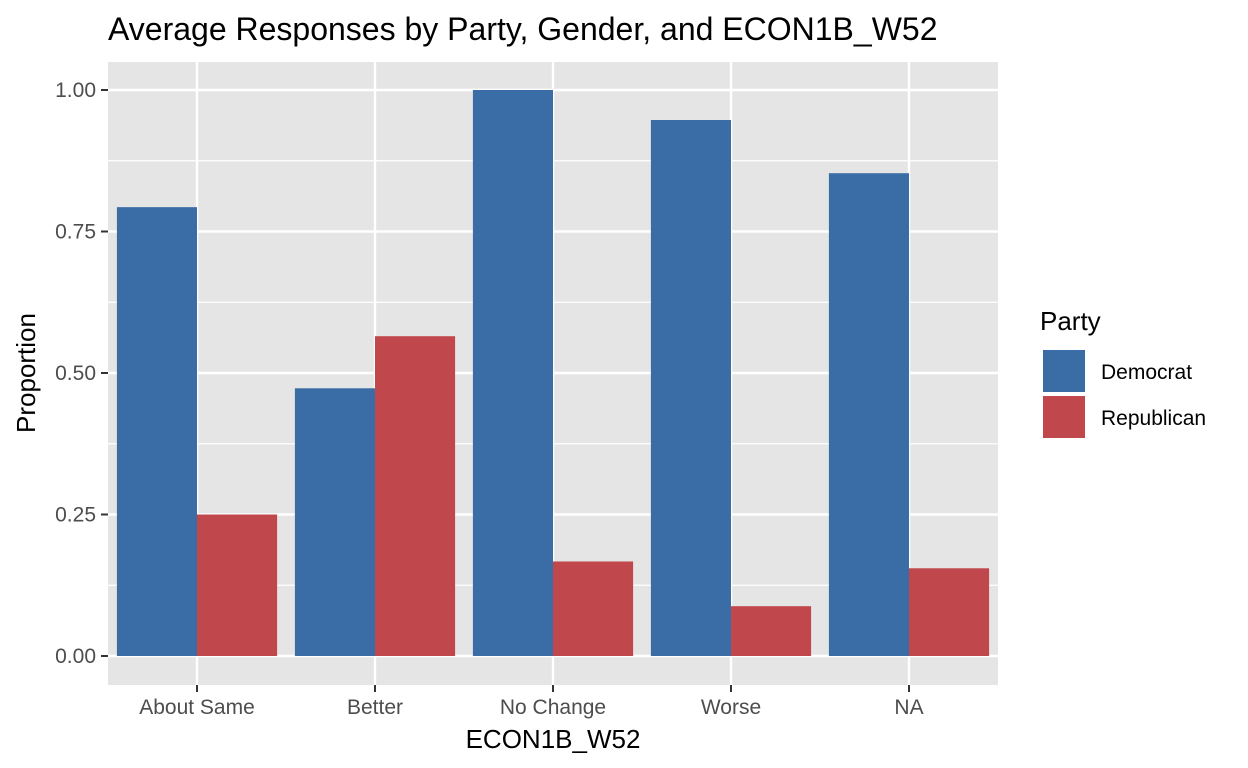 This screenshot has width=1248, height=768. Describe the element at coordinates (197, 707) in the screenshot. I see `x-tick-label: About Same` at that location.